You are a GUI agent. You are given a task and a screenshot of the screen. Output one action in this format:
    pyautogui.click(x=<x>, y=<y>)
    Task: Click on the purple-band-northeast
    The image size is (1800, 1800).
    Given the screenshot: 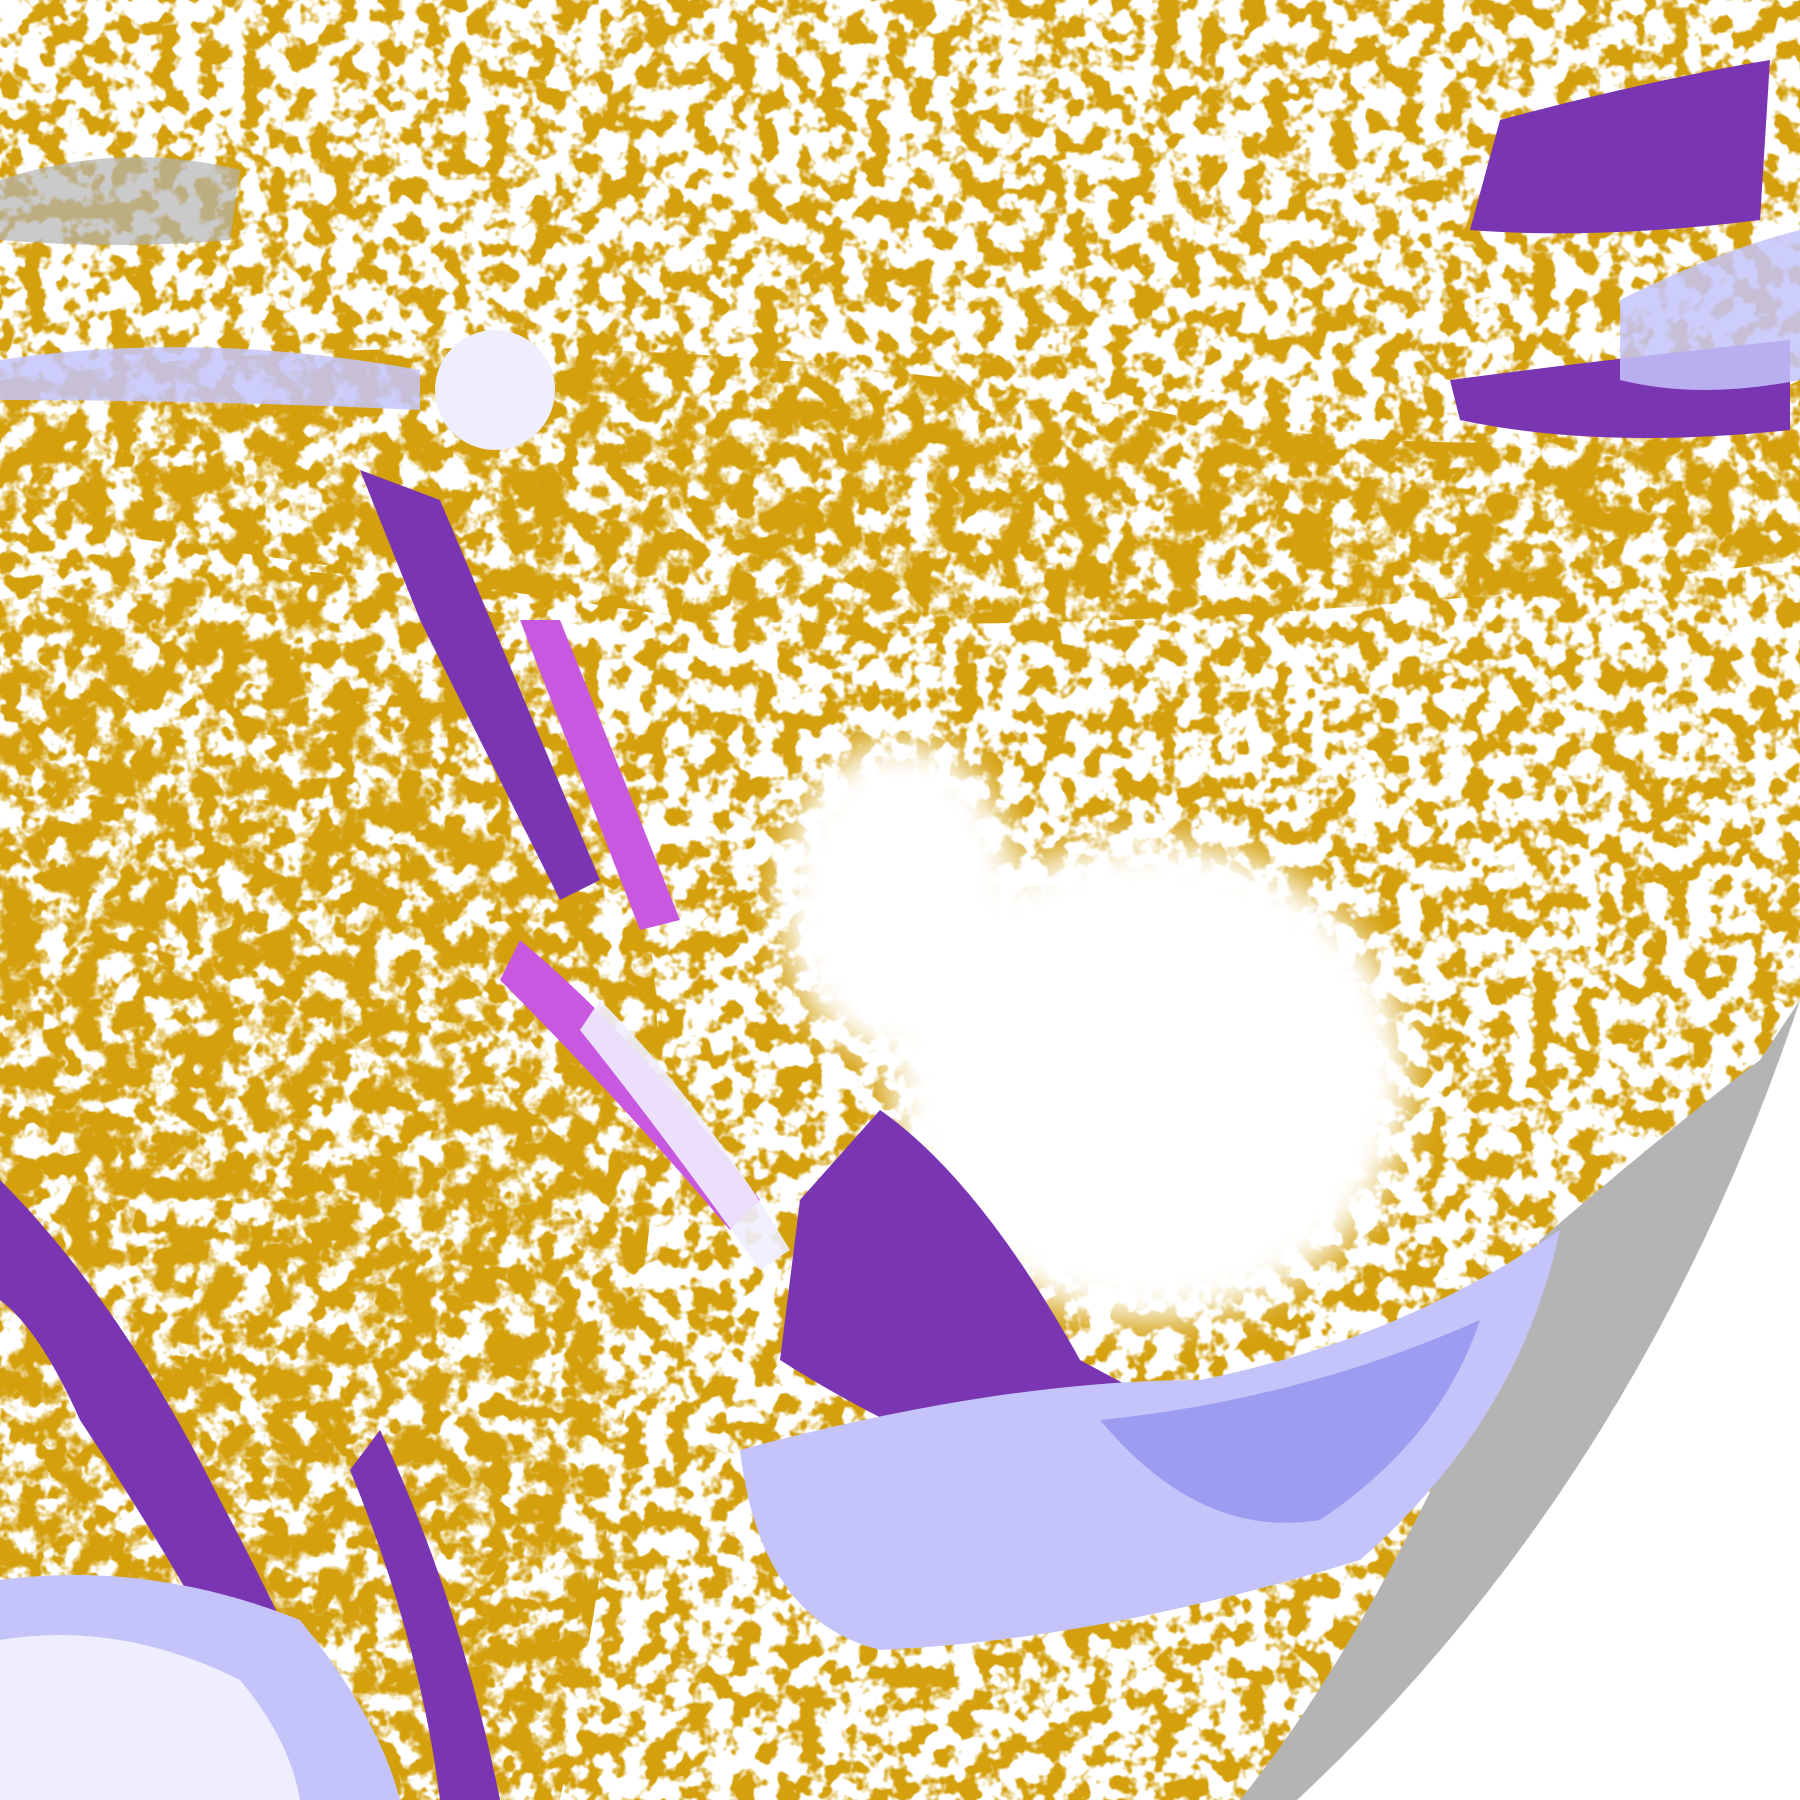 What is the action you would take?
    pyautogui.click(x=1620, y=147)
    